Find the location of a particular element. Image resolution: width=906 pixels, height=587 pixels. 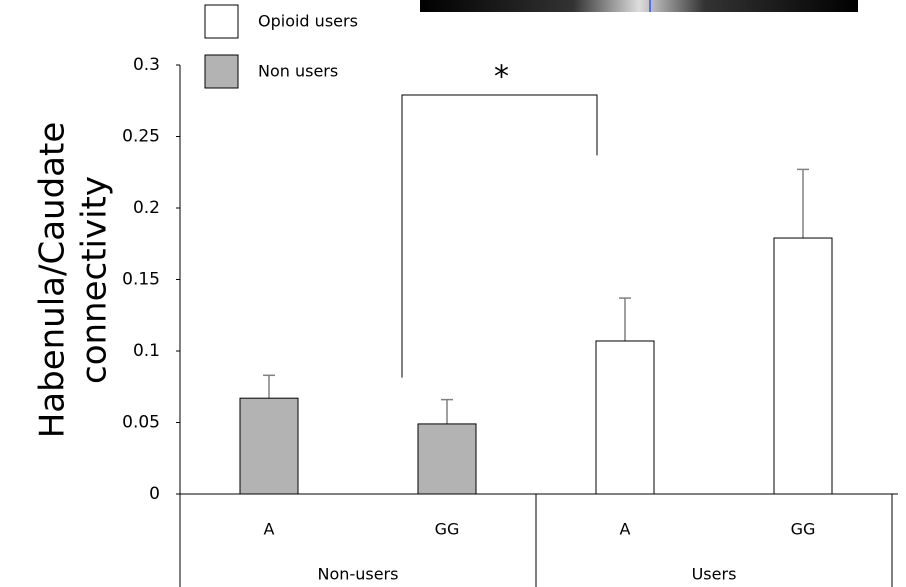

y-tick-label: 0.1 is located at coordinates (146, 351).